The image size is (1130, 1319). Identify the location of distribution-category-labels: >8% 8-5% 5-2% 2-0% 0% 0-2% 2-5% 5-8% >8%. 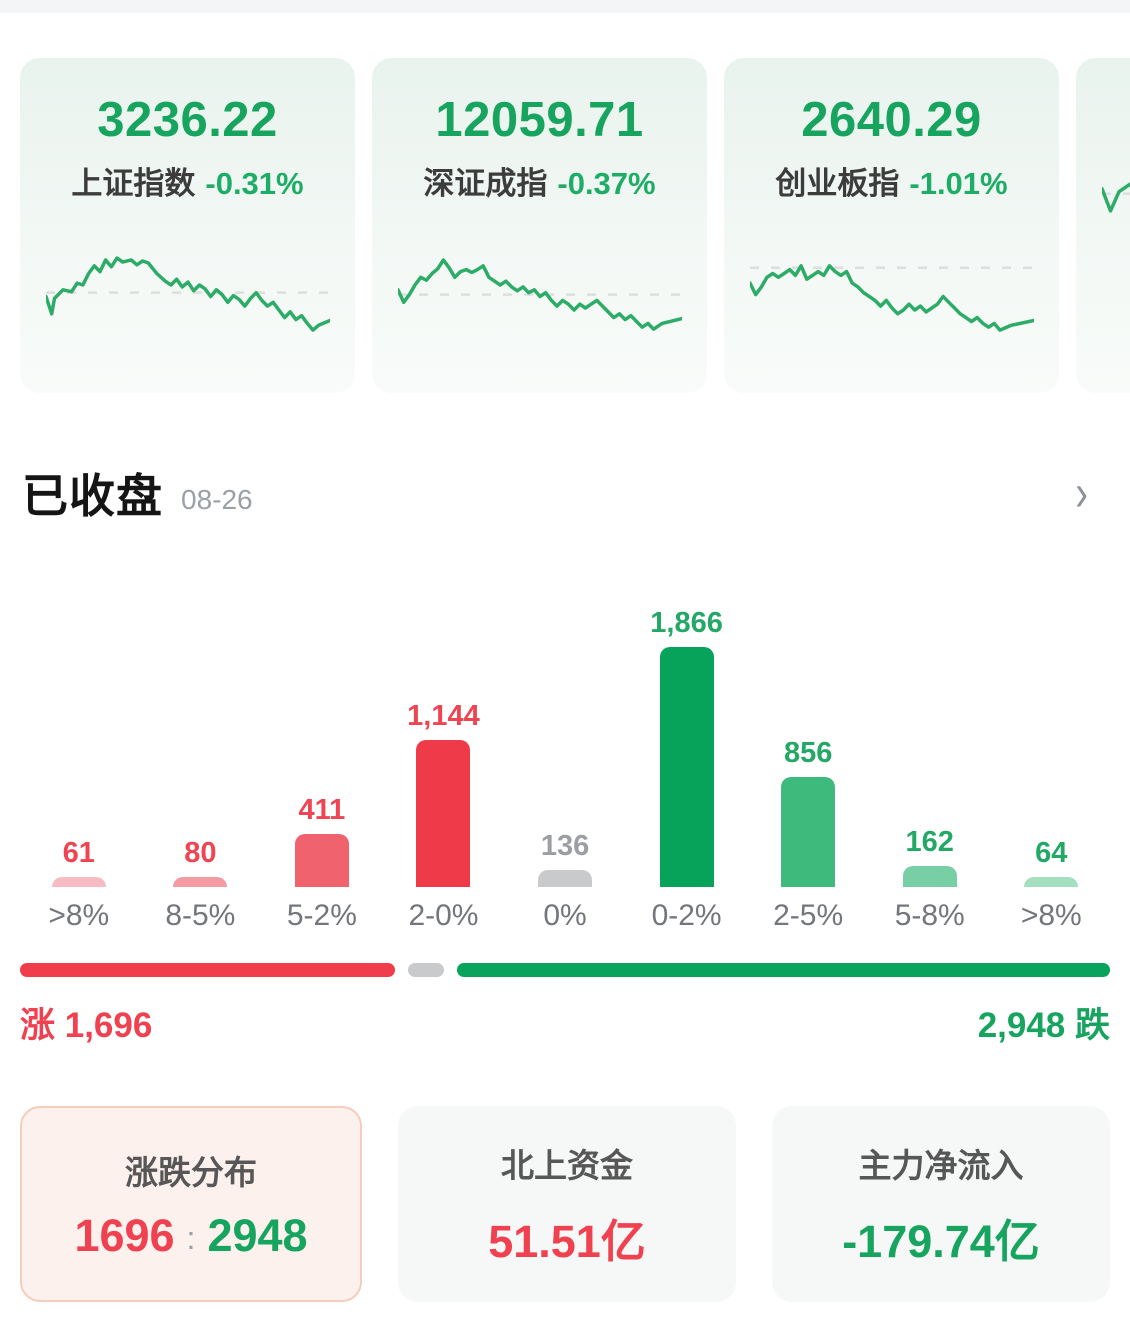
(565, 916).